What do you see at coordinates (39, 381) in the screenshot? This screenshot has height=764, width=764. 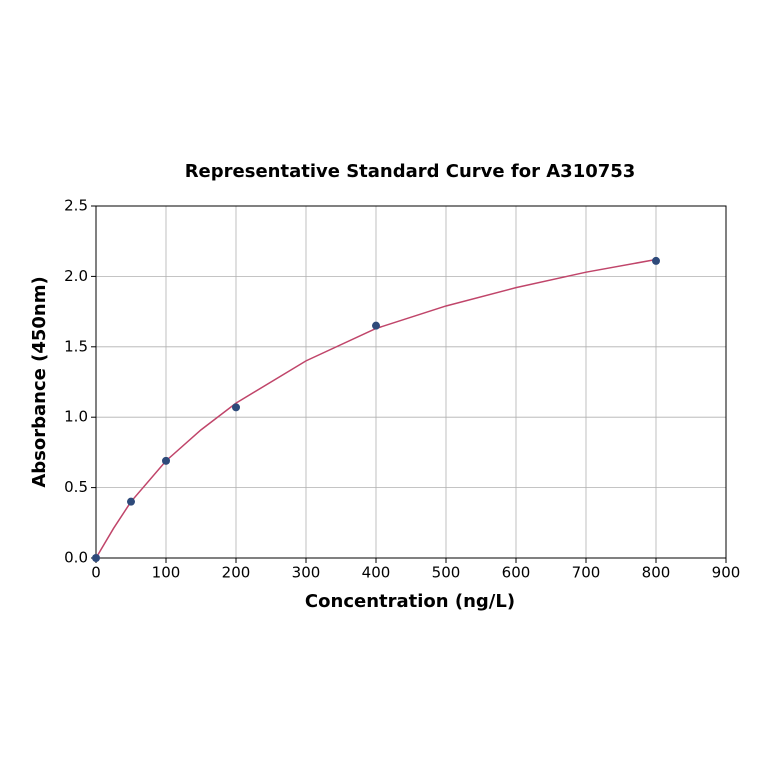 I see `y-axis-label: Absorbance (450nm)` at bounding box center [39, 381].